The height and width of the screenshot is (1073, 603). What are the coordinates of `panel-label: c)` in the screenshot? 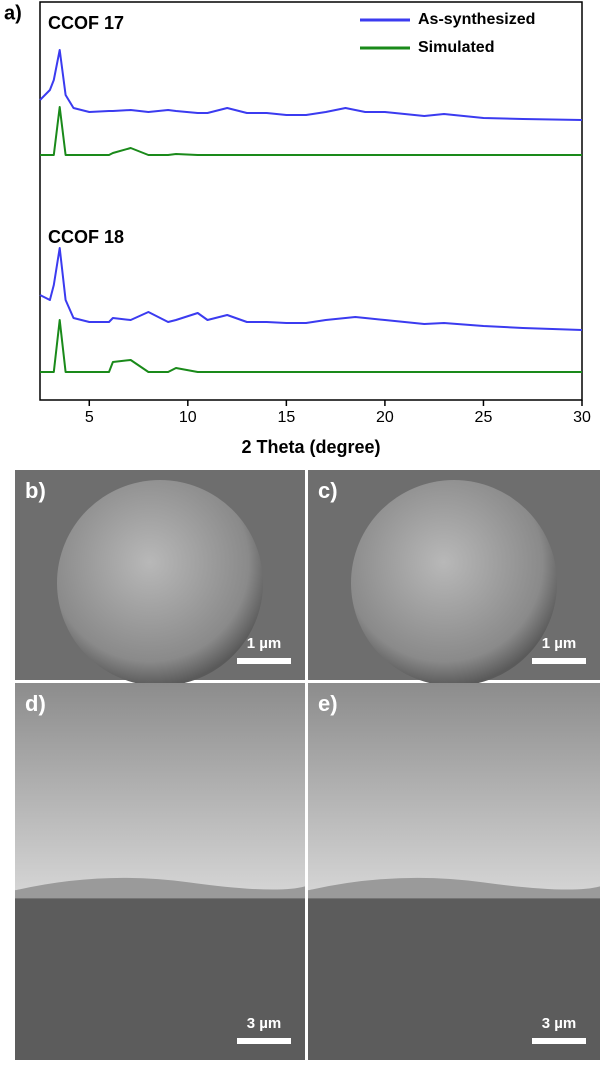 It's located at (328, 490).